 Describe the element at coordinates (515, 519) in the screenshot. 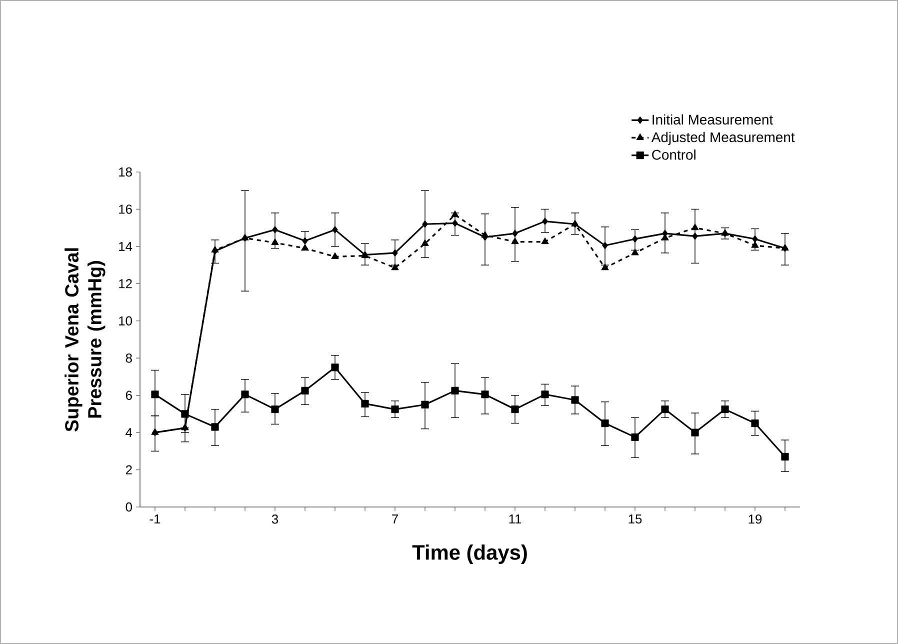

I see `x-tick-label: 11` at that location.